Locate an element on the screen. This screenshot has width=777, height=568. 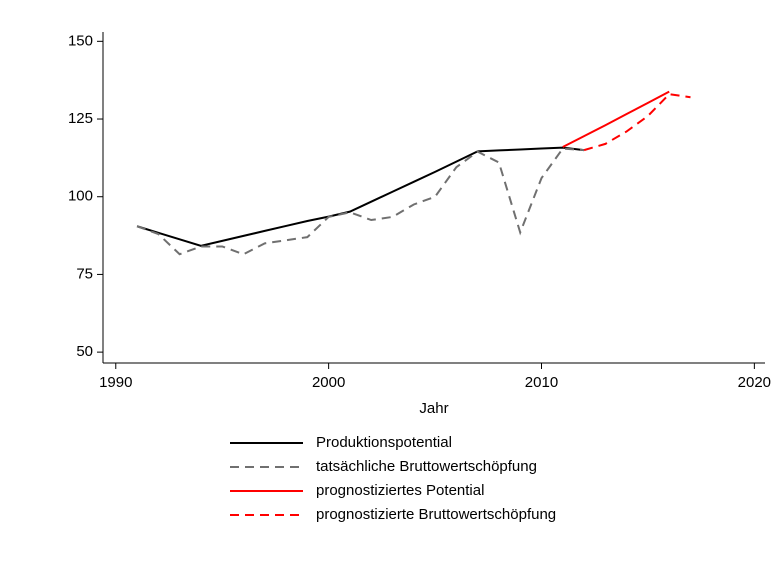
x-tick-label: 1990 is located at coordinates (115, 382).